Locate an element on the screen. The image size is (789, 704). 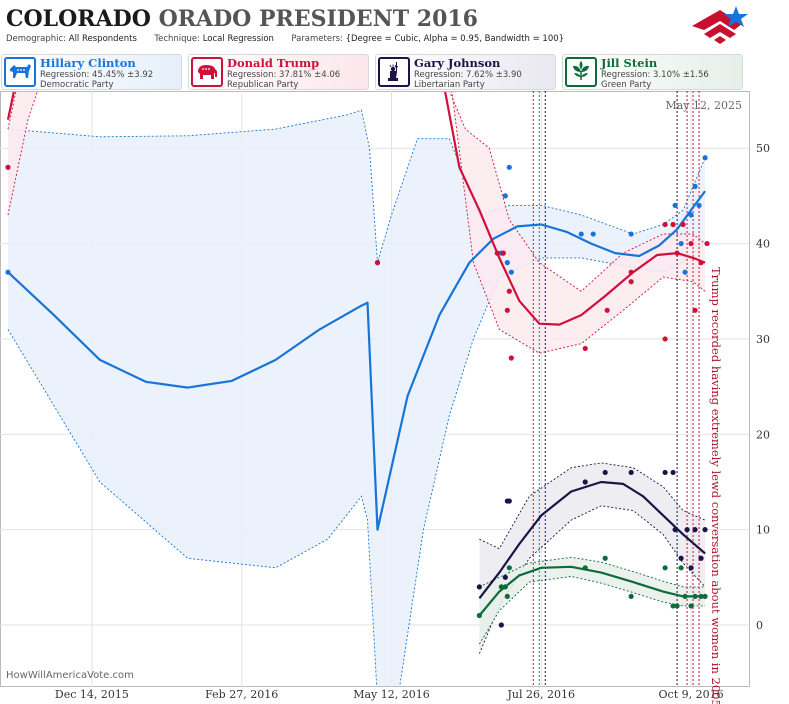
y-tick-label: 10 is located at coordinates (763, 530).